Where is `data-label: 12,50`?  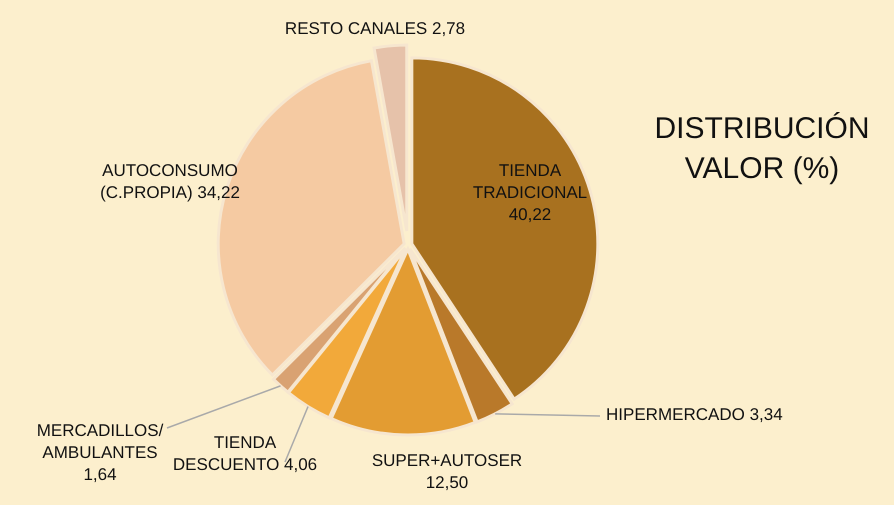
data-label: 12,50 is located at coordinates (447, 482).